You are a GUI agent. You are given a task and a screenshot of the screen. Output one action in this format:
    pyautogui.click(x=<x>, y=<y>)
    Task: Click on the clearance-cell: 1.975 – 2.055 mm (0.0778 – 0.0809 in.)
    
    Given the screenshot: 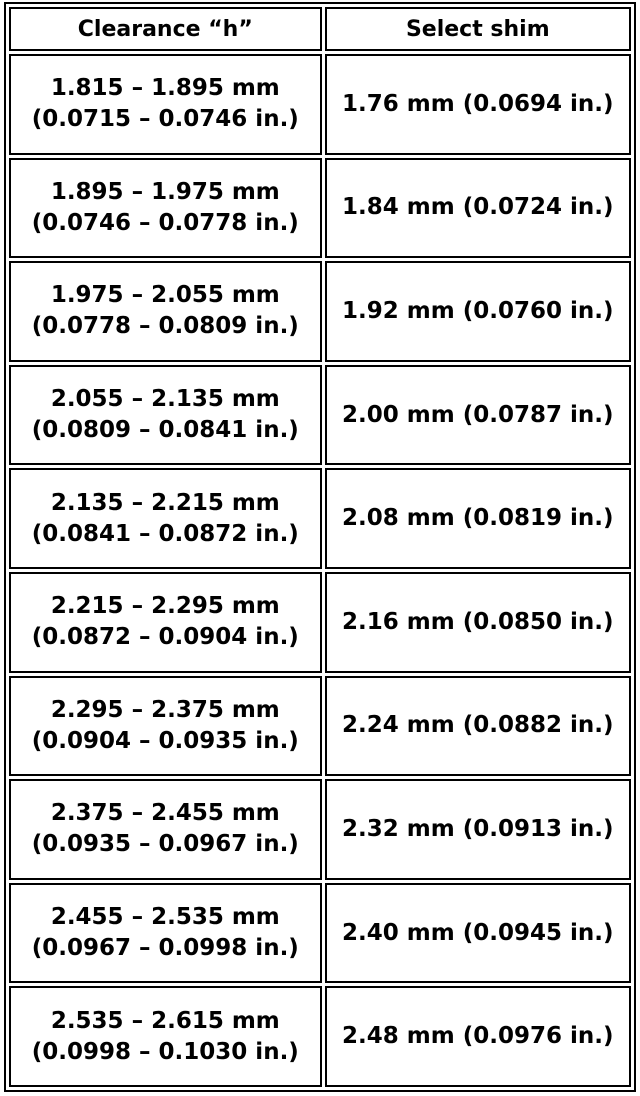 What is the action you would take?
    pyautogui.click(x=165, y=311)
    